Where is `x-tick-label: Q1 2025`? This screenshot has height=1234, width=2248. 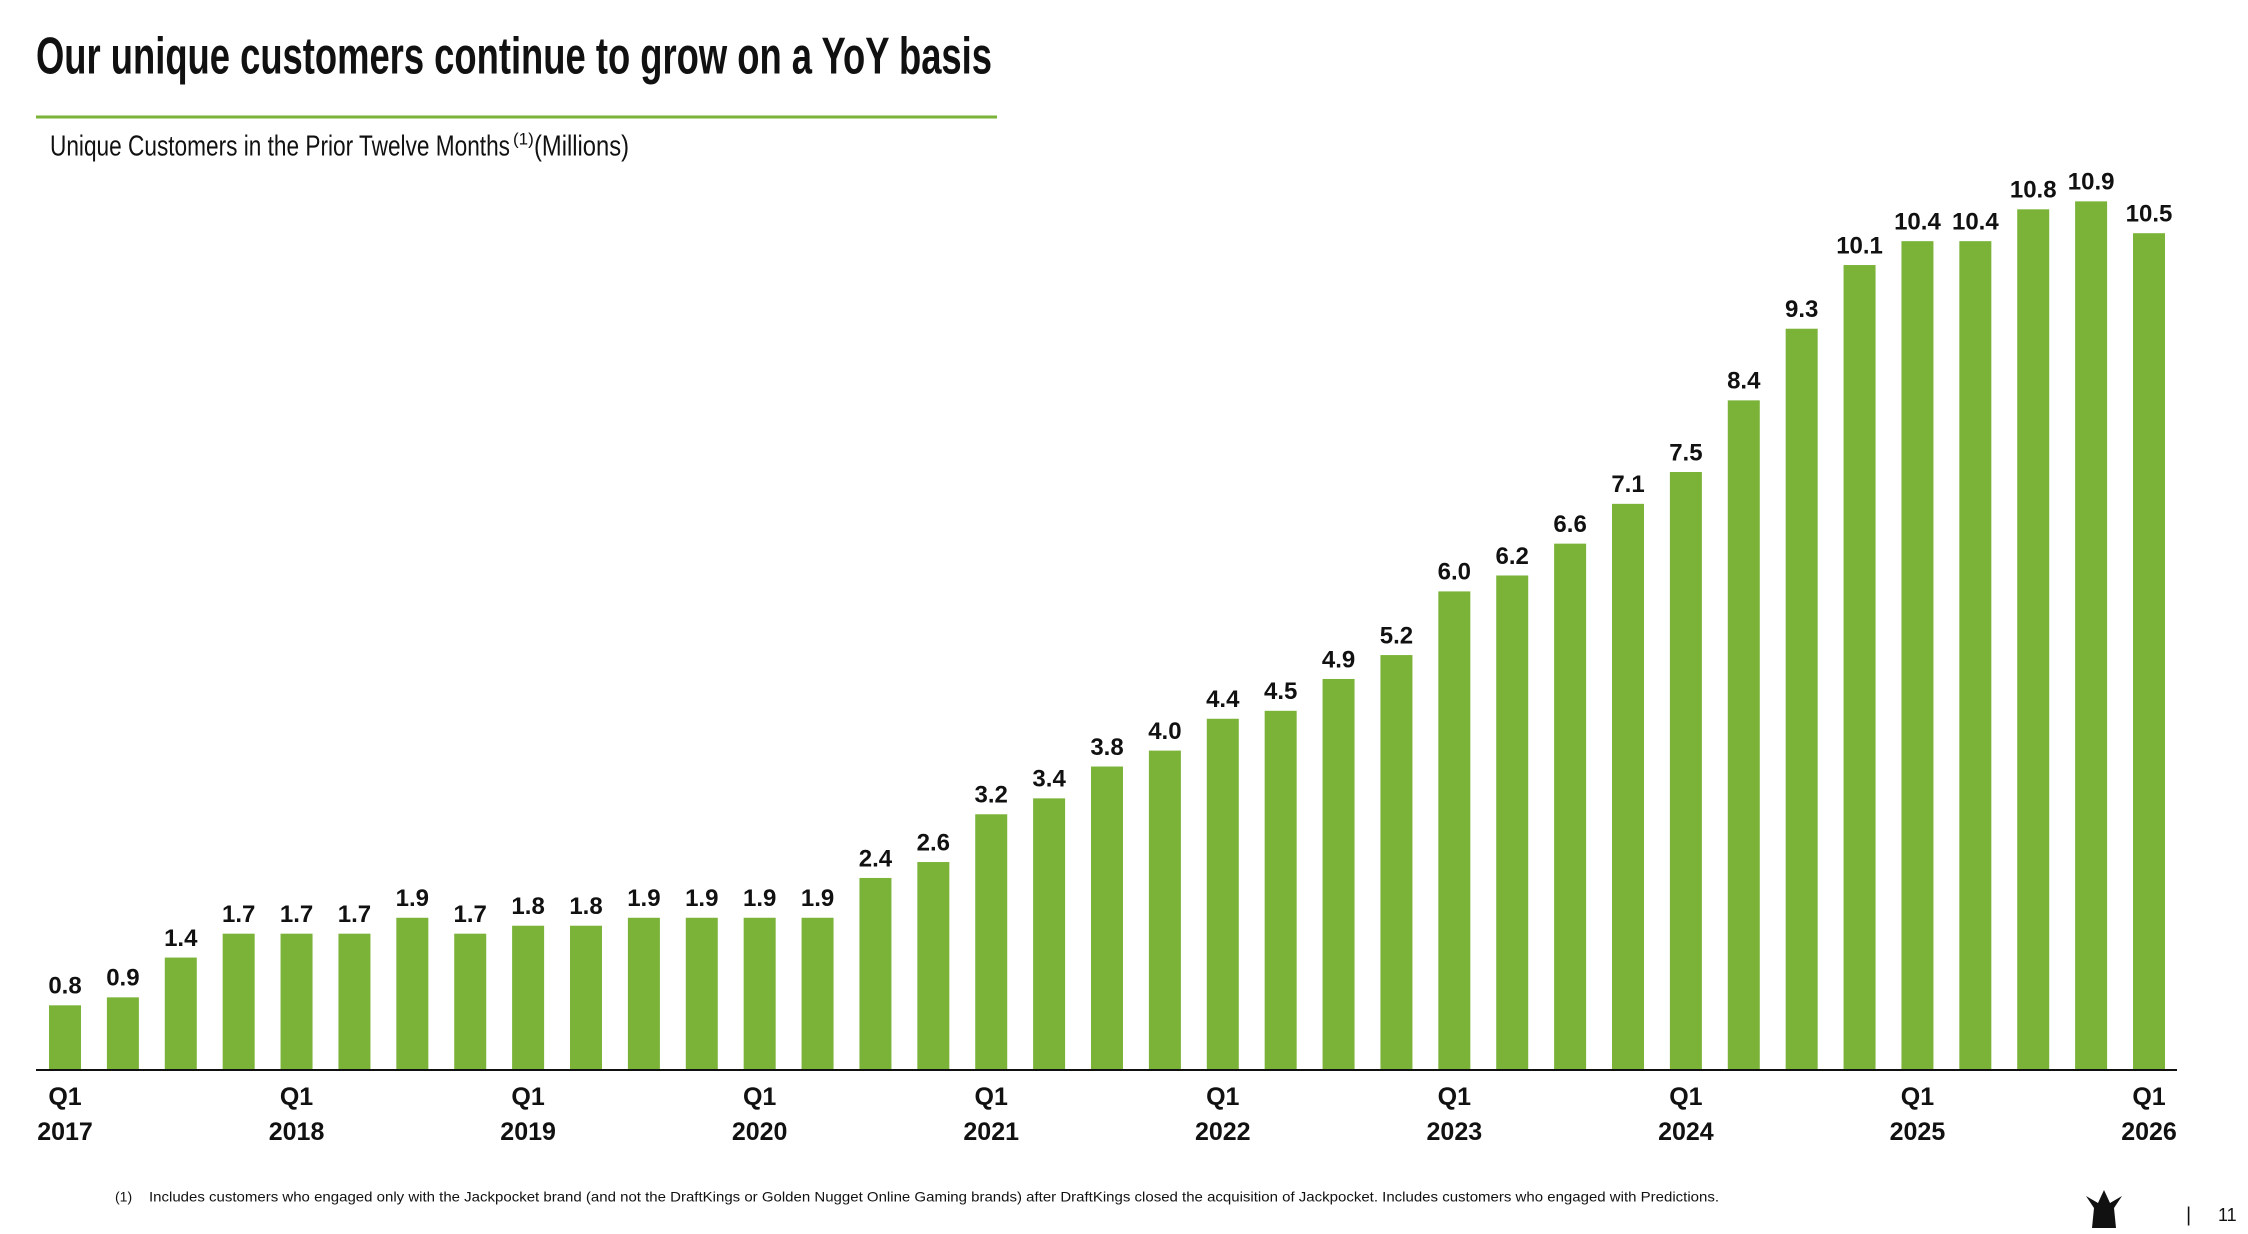 x-tick-label: Q1 2025 is located at coordinates (1917, 1114).